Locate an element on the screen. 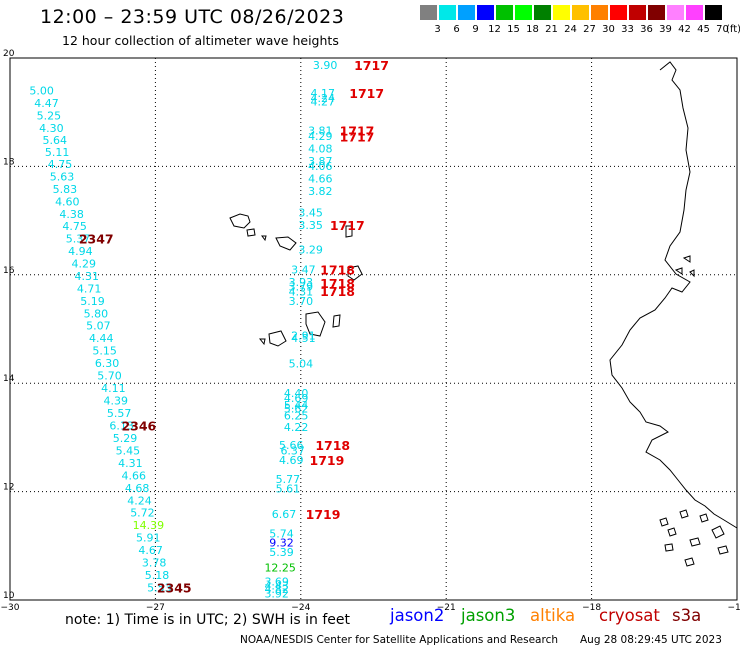 The height and width of the screenshot is (650, 740). lon-tick-label: −30 is located at coordinates (10, 606).